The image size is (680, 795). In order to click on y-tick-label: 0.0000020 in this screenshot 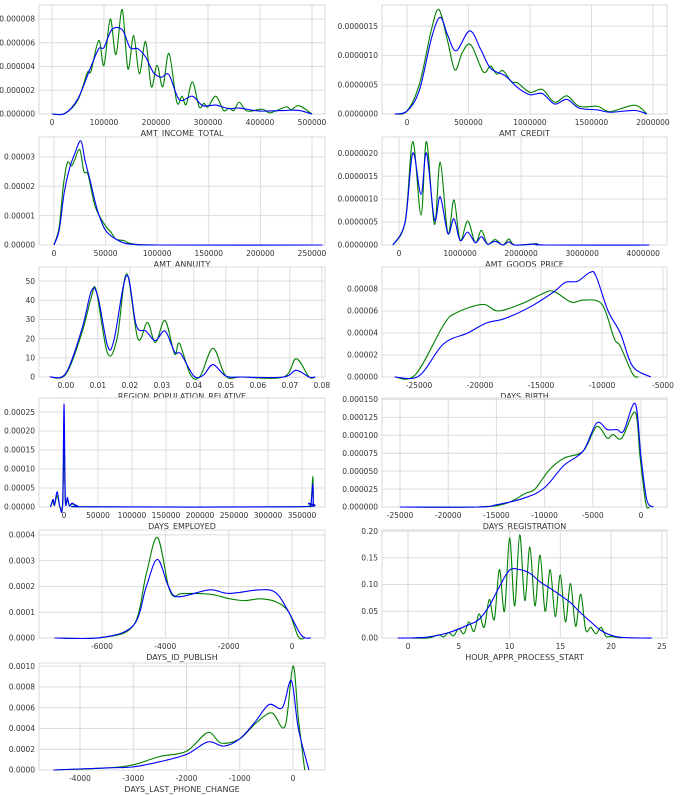, I will do `click(357, 153)`.